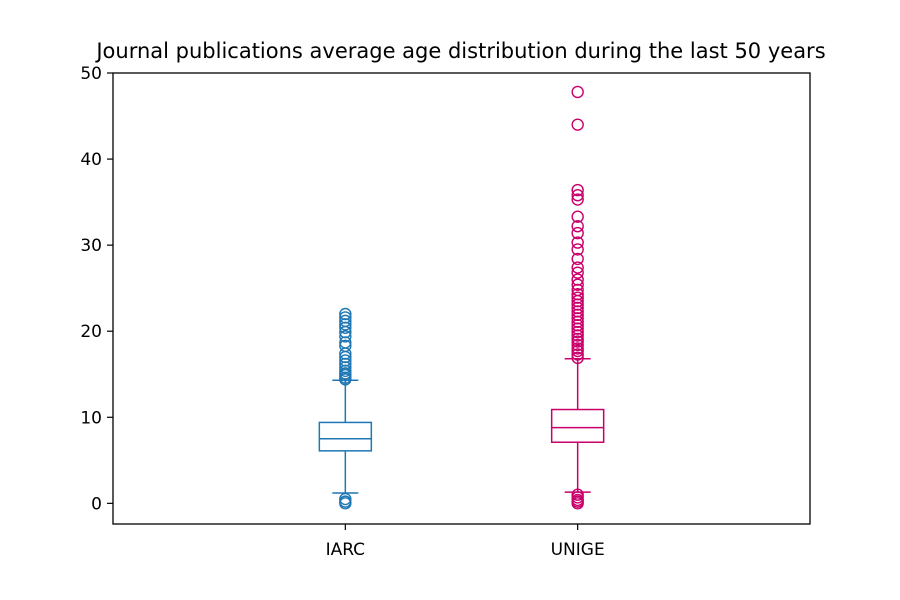 The height and width of the screenshot is (600, 900). I want to click on y-tick-label: 30, so click(91, 246).